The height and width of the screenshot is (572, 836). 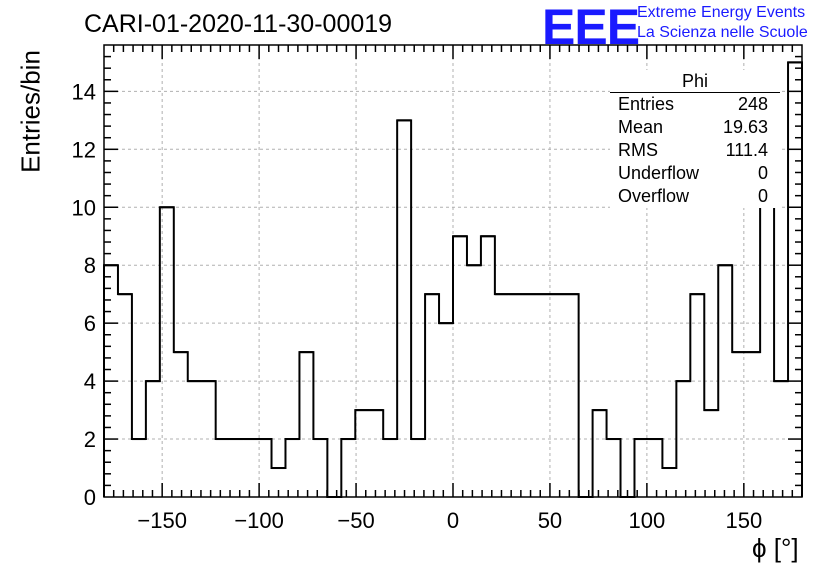 I want to click on stats-label: Overflow, so click(x=654, y=196).